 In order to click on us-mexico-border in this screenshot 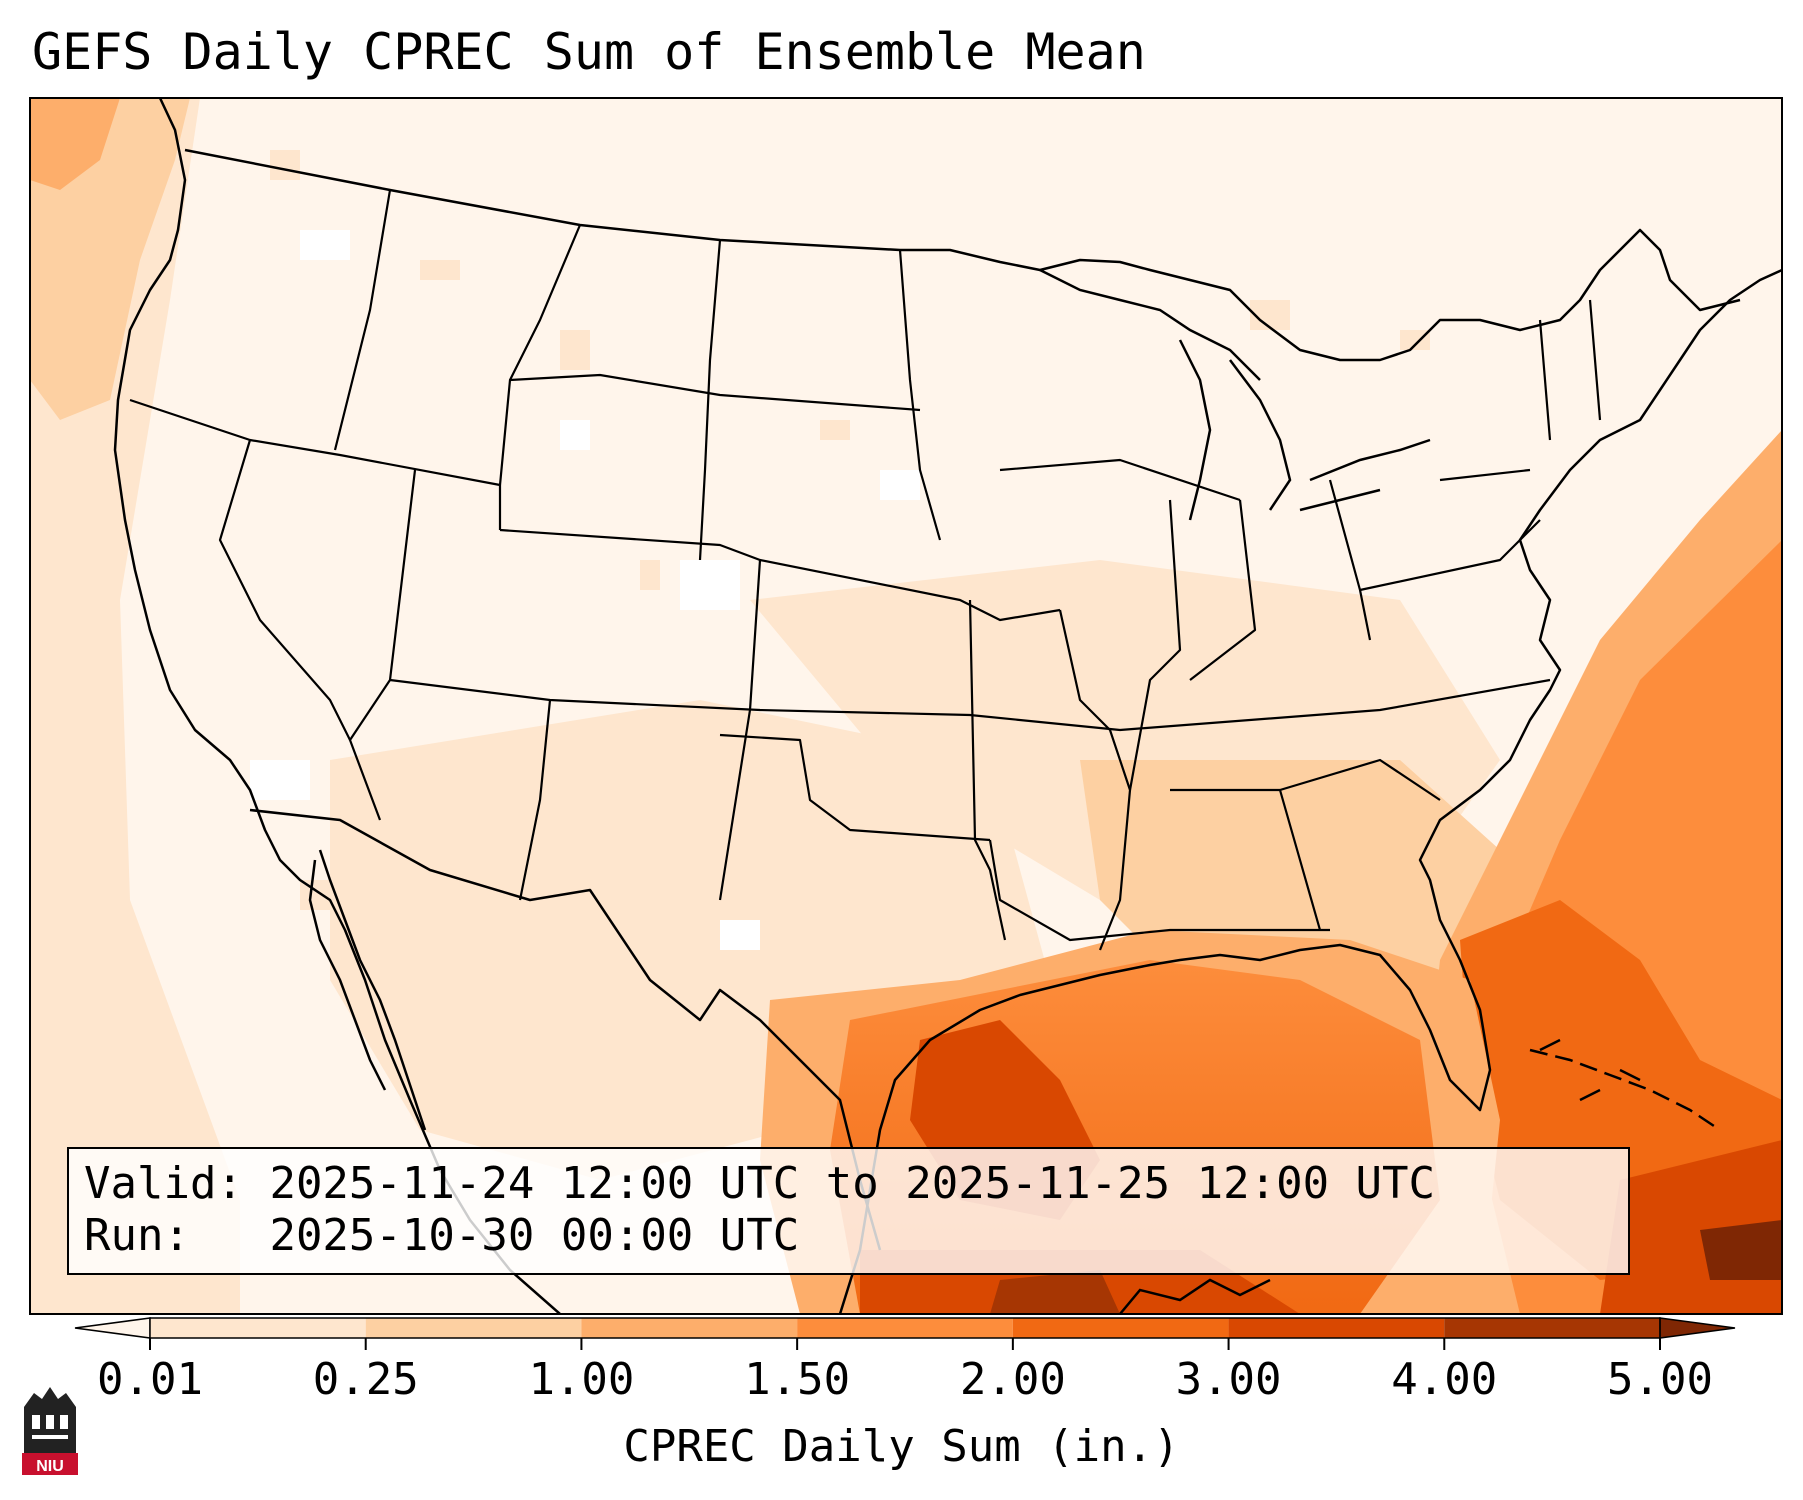, I will do `click(565, 1029)`.